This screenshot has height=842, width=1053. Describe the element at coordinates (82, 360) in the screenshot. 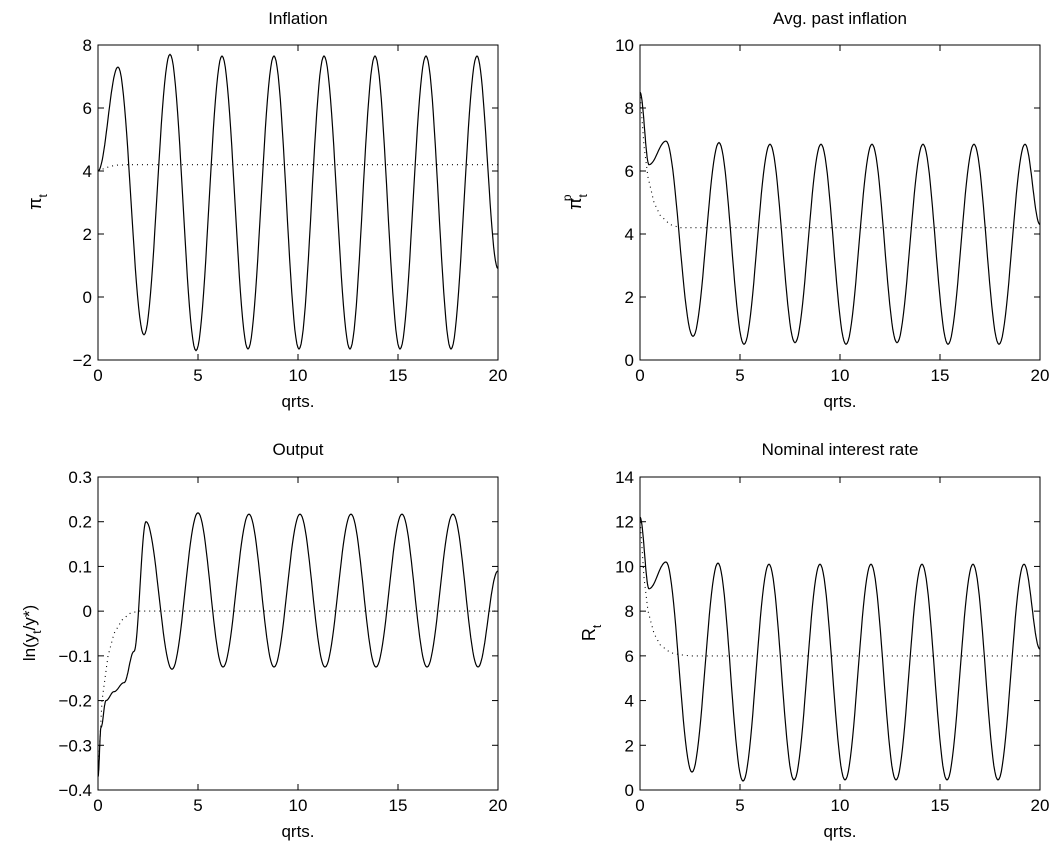

I see `y-tick-label: −2` at that location.